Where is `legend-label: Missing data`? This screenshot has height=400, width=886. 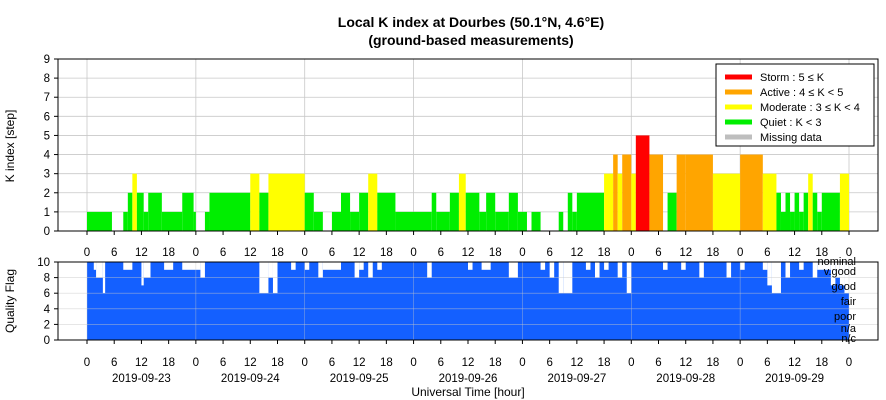 legend-label: Missing data is located at coordinates (791, 138).